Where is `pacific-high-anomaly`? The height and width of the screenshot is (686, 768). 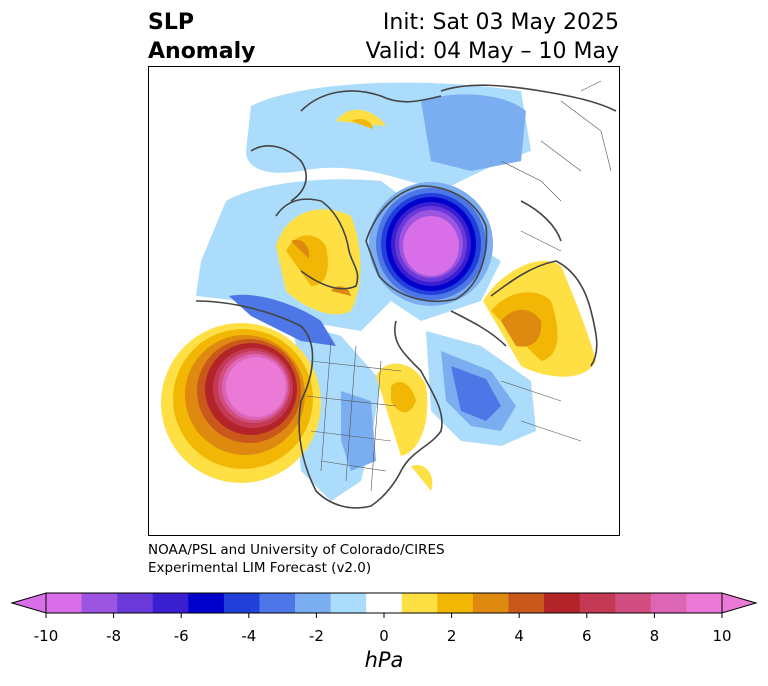 pacific-high-anomaly is located at coordinates (241, 403).